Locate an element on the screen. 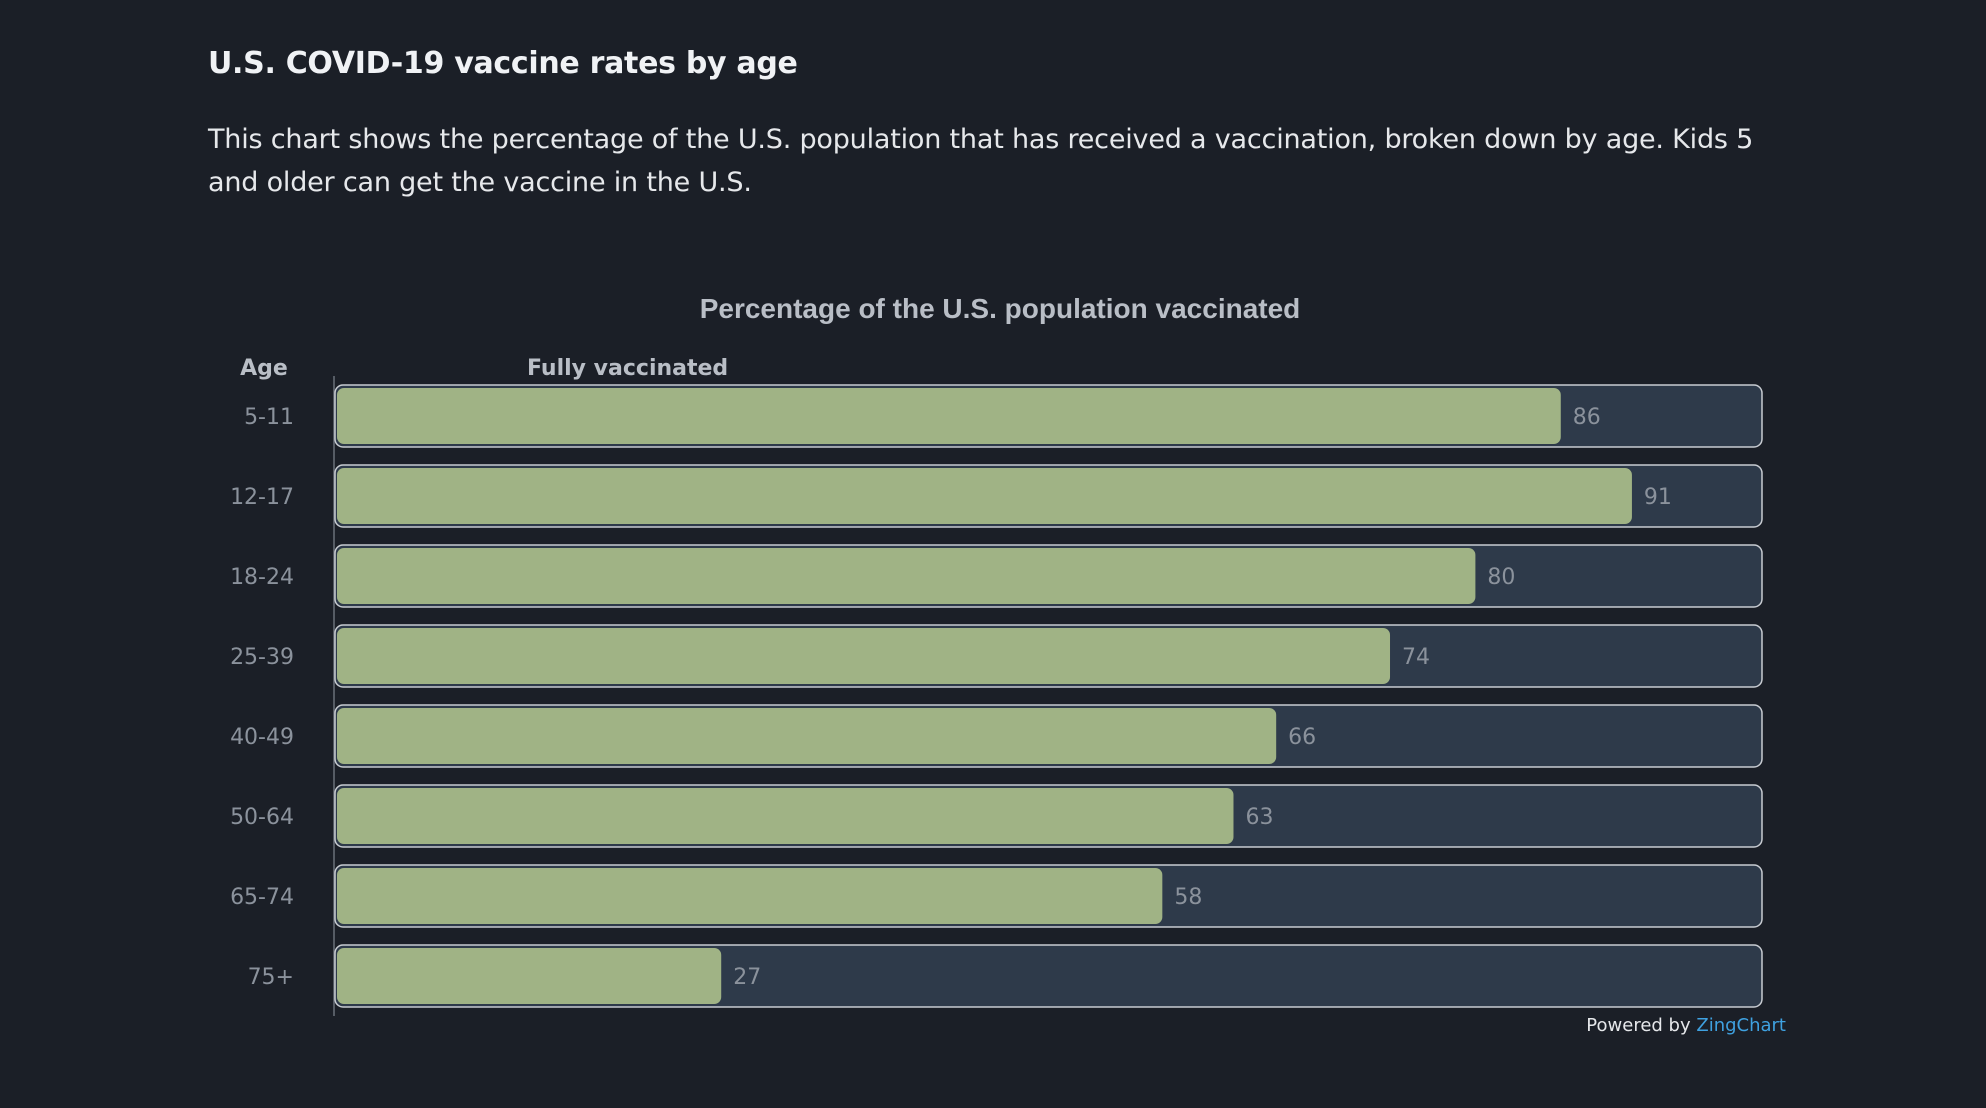  category-label: 18-24 is located at coordinates (262, 577).